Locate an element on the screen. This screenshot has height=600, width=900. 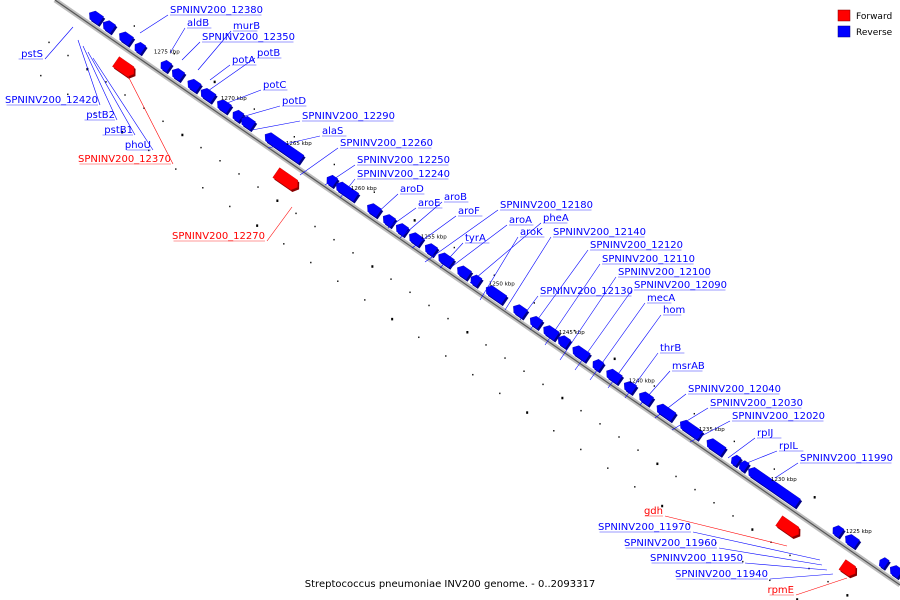
gene-label-spninv200-12180: SPNINV200_12180 is located at coordinates (546, 205).